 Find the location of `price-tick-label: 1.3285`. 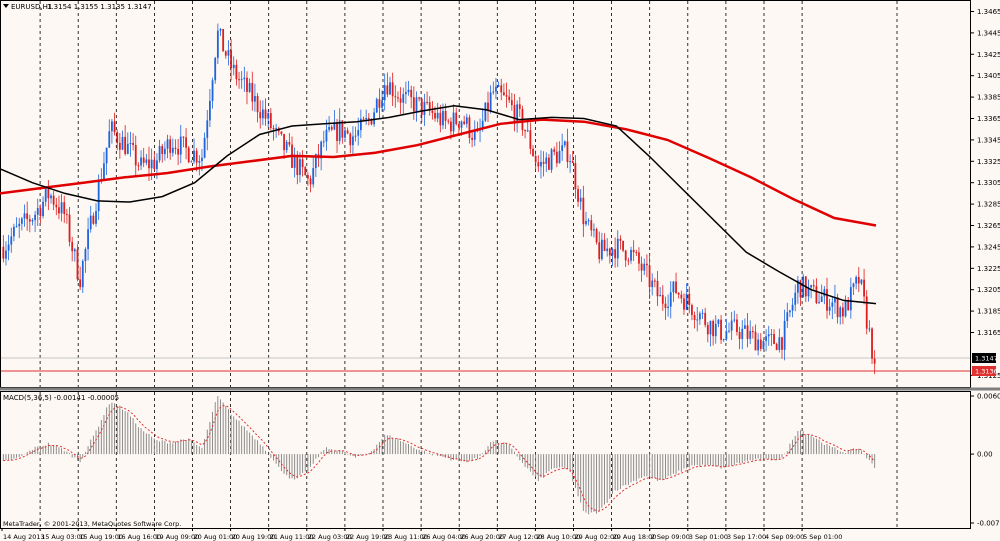

price-tick-label: 1.3285 is located at coordinates (988, 205).